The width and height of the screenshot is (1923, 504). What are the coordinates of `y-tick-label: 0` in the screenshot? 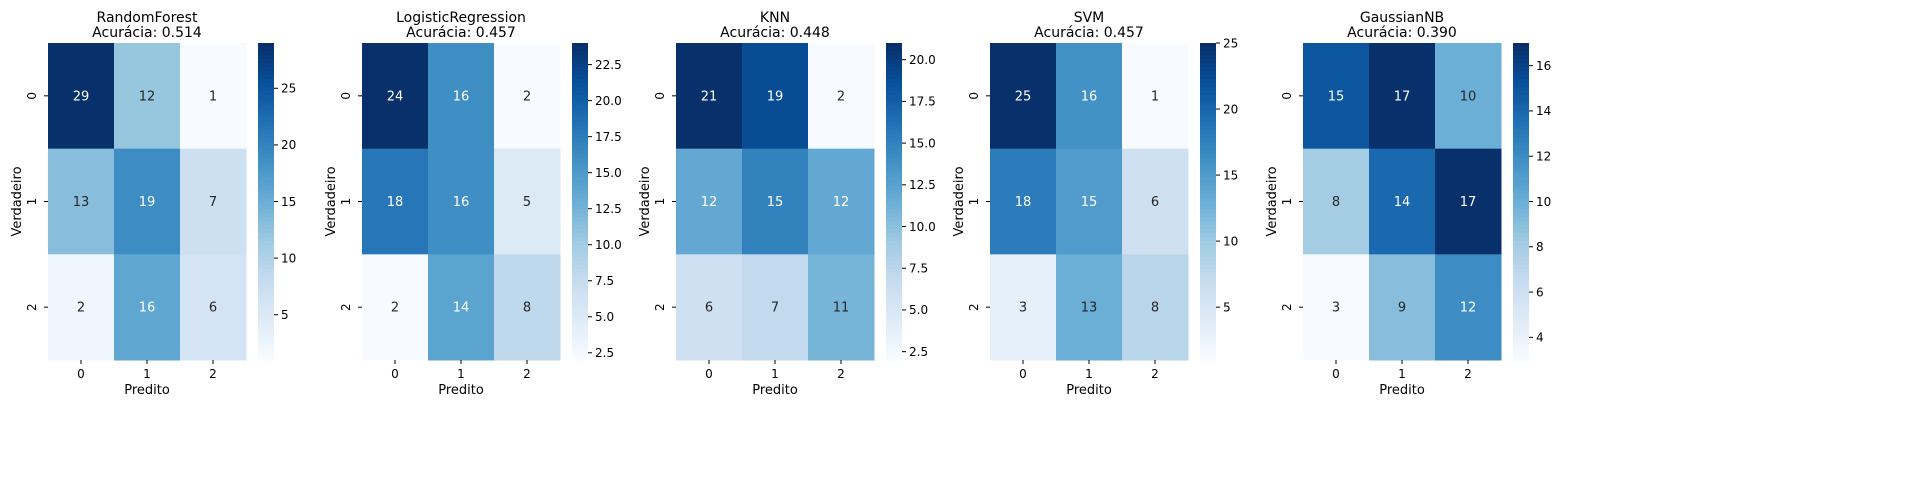 It's located at (346, 96).